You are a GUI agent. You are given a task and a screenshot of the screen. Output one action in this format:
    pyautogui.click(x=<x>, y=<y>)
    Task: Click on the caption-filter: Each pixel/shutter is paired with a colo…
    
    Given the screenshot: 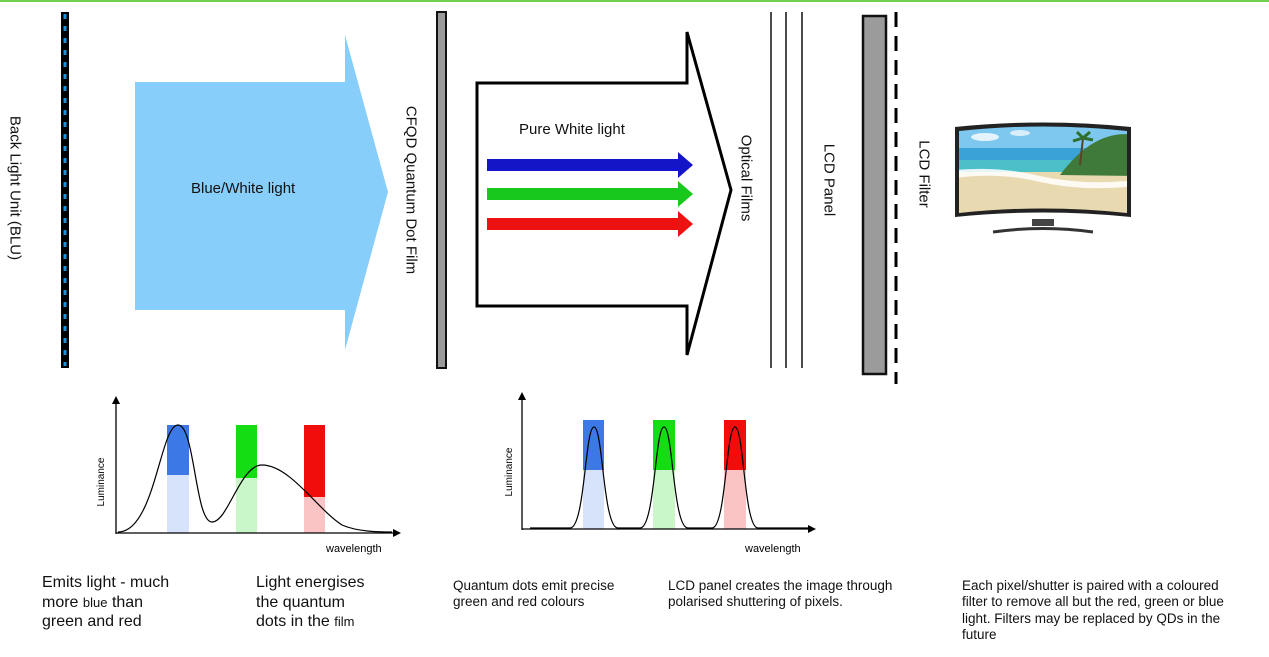 What is the action you would take?
    pyautogui.click(x=1093, y=610)
    